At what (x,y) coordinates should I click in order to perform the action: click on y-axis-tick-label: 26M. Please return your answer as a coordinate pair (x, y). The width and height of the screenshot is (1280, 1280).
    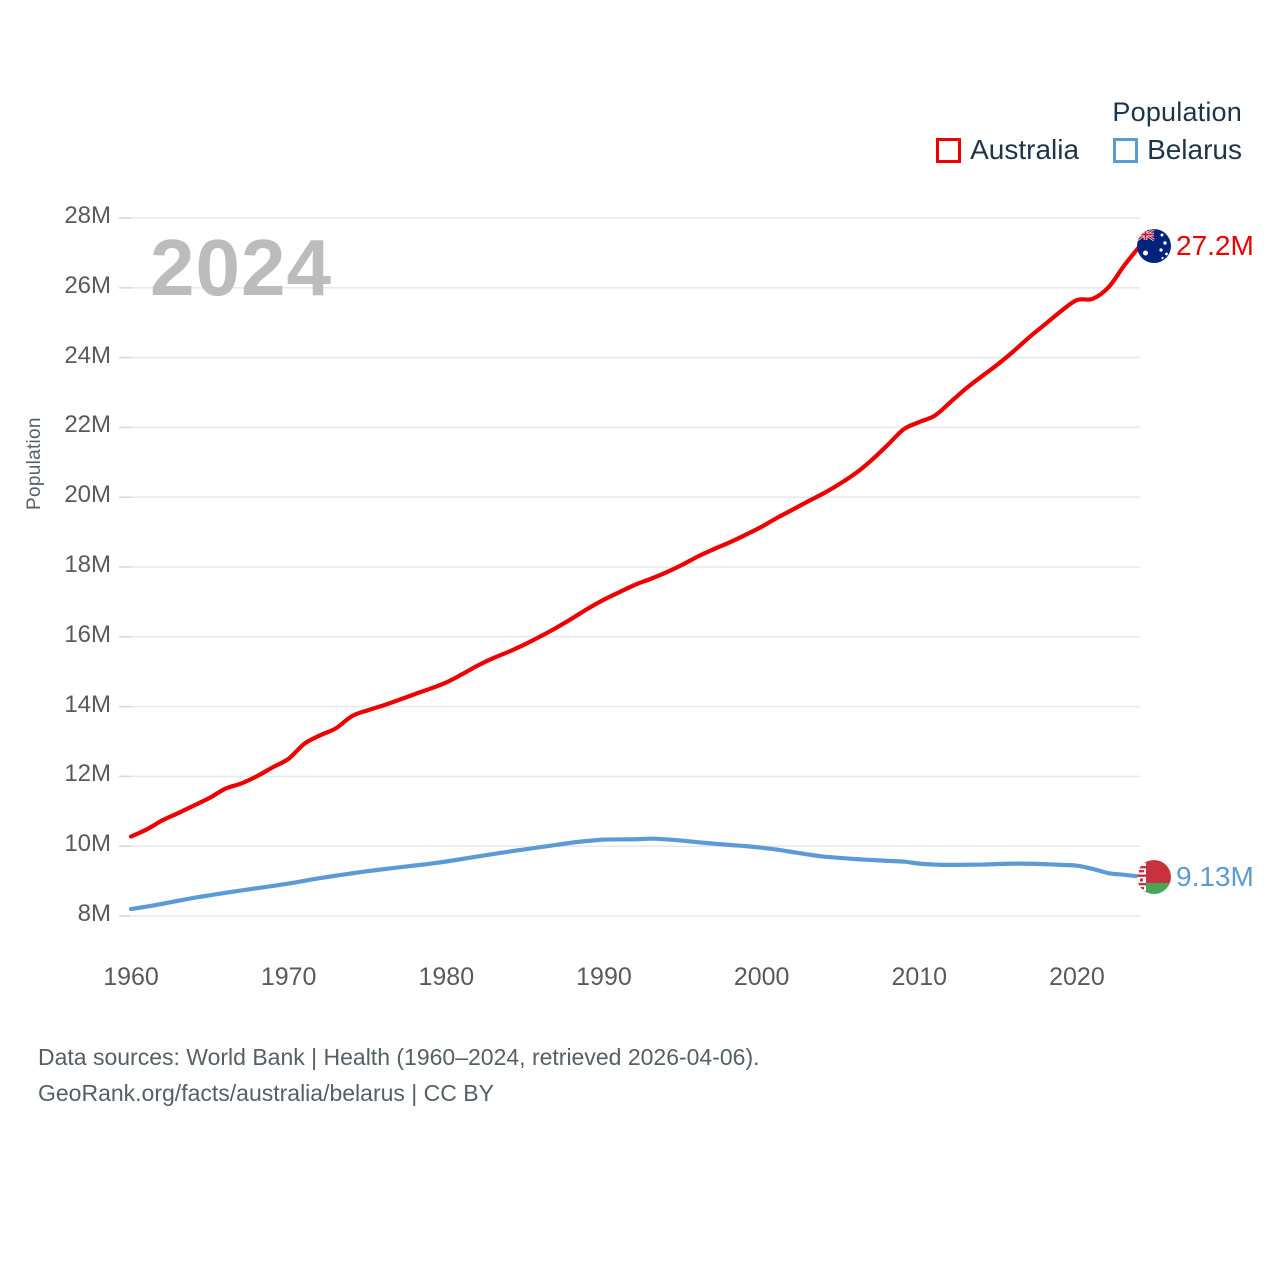
    Looking at the image, I should click on (87, 285).